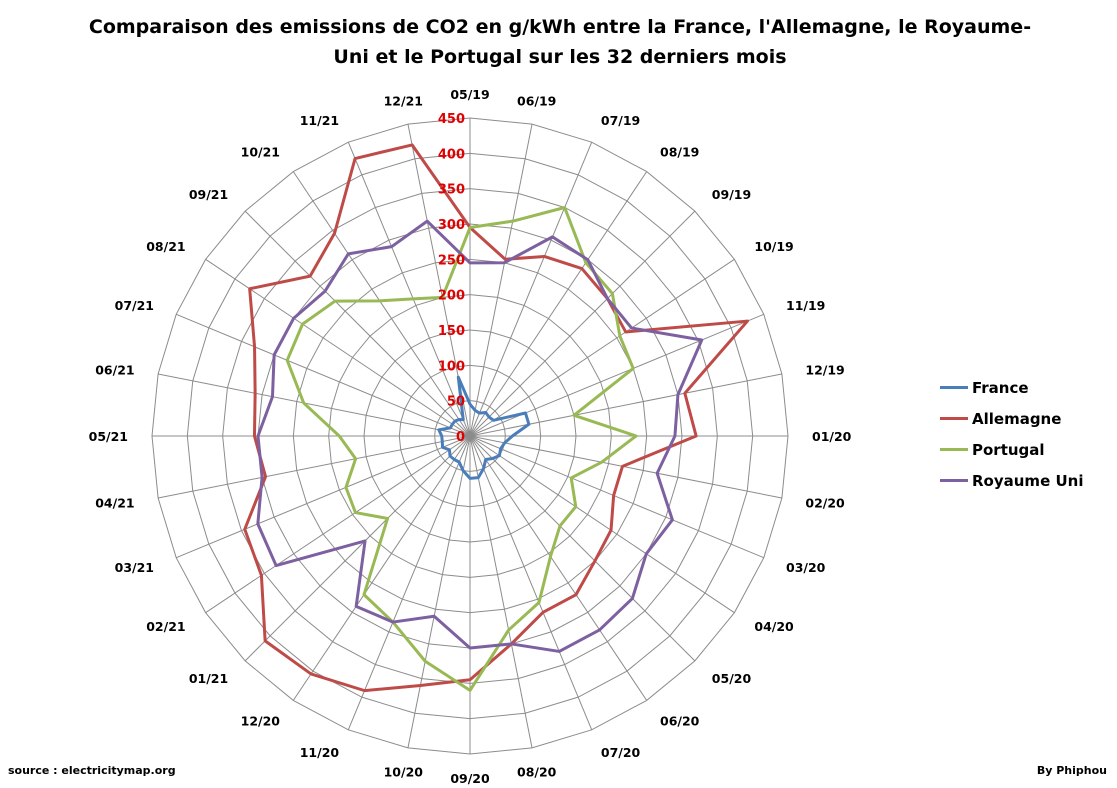  Describe the element at coordinates (825, 503) in the screenshot. I see `category-label: 02/20` at that location.